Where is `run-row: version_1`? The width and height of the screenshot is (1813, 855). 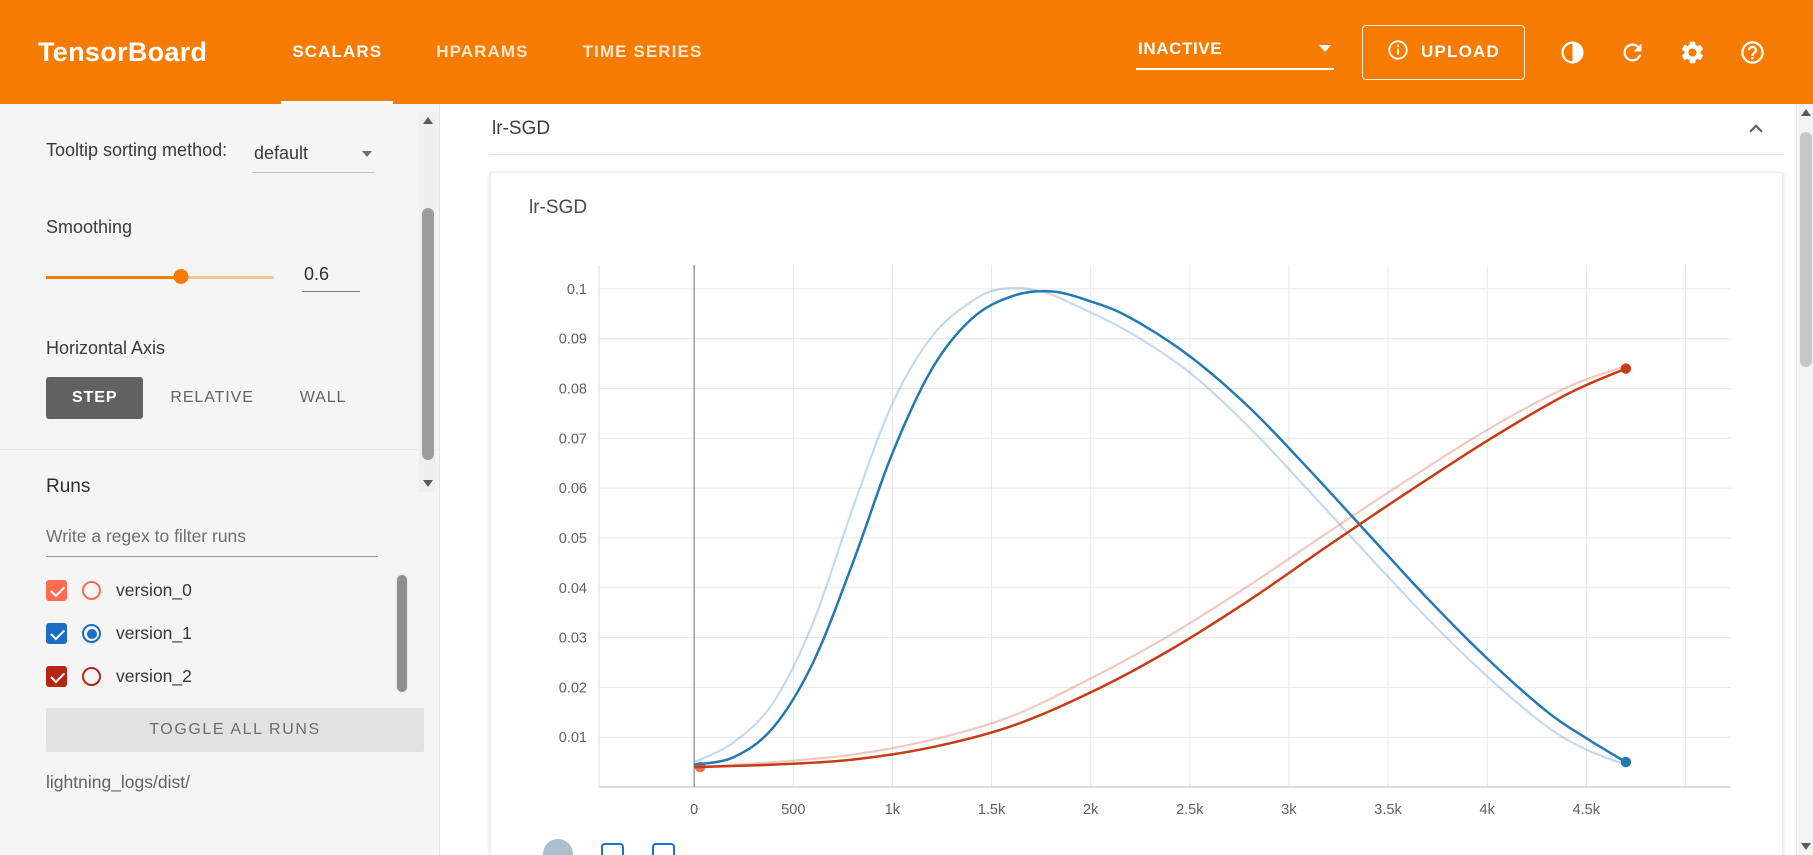 run-row: version_1 is located at coordinates (215, 633).